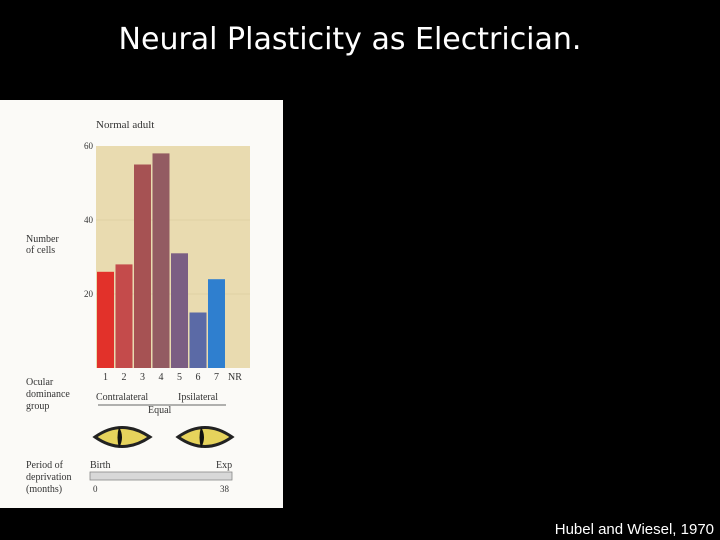 The image size is (720, 540). I want to click on y-tick-label-20: 20, so click(89, 294).